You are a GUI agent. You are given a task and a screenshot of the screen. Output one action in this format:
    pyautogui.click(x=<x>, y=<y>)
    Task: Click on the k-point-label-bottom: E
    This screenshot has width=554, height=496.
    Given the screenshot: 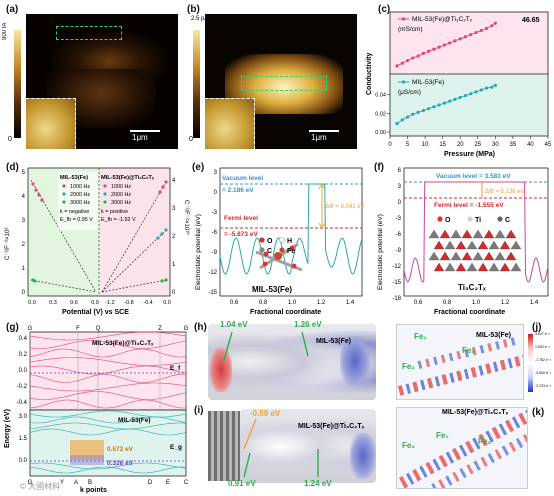 What is the action you would take?
    pyautogui.click(x=168, y=483)
    